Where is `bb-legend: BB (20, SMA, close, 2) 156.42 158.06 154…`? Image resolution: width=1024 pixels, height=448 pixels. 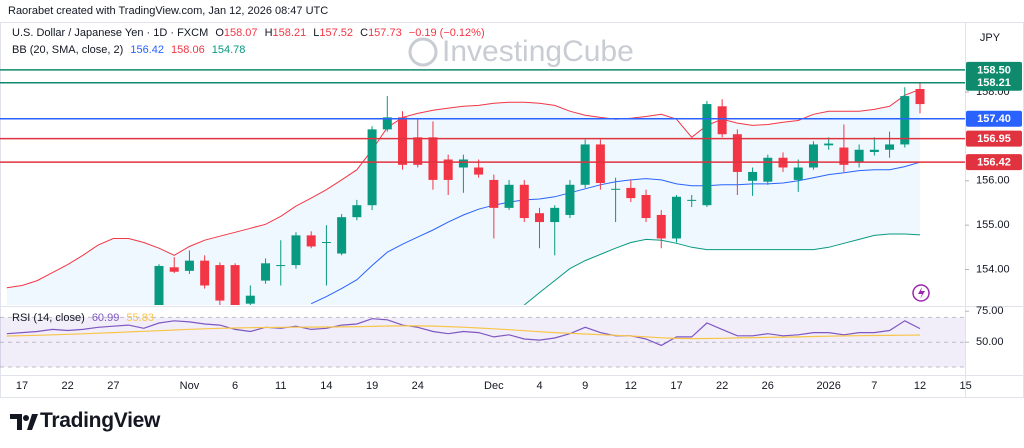
bb-legend: BB (20, SMA, close, 2) 156.42 158.06 154… is located at coordinates (130, 50).